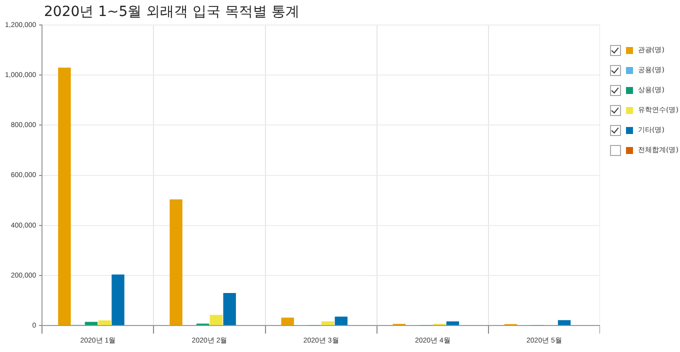 The width and height of the screenshot is (680, 352). Describe the element at coordinates (172, 12) in the screenshot. I see `chart-title: 2020년 1~5월 외래객 입국 목적별 통계` at that location.